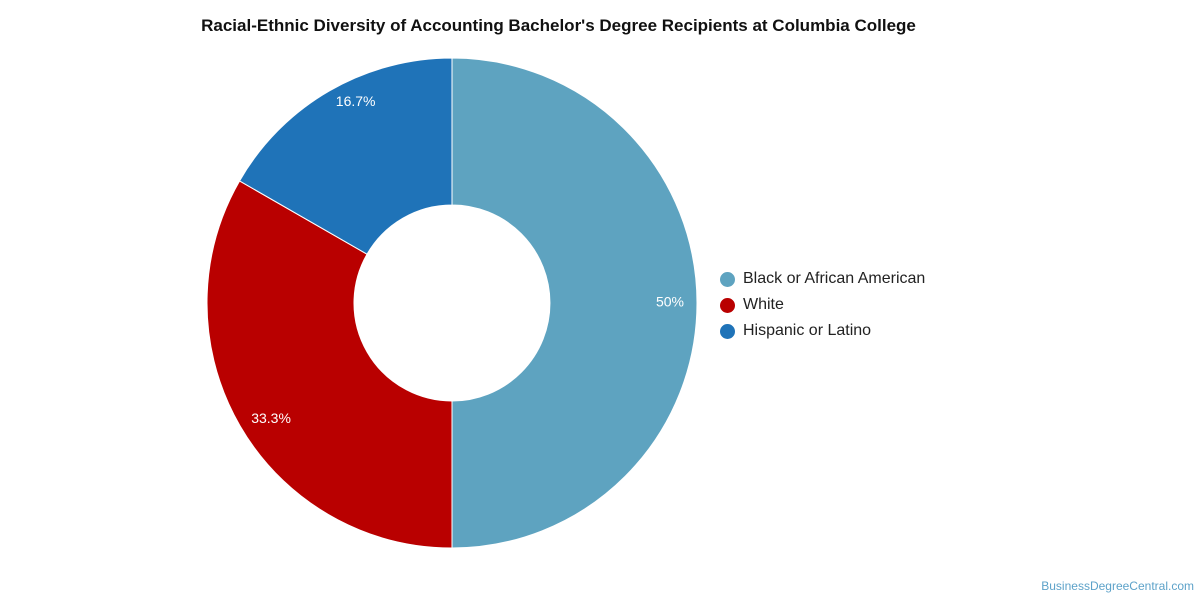 The image size is (1200, 600). Describe the element at coordinates (345, 156) in the screenshot. I see `slice-hispanic-or-latino` at that location.